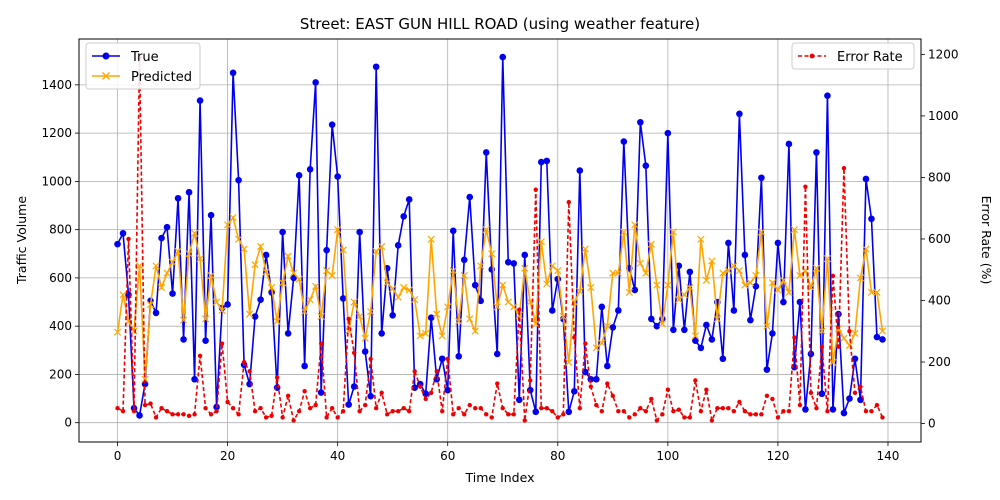 The height and width of the screenshot is (500, 1000). What do you see at coordinates (447, 456) in the screenshot?
I see `x-tick-label: 60` at bounding box center [447, 456].